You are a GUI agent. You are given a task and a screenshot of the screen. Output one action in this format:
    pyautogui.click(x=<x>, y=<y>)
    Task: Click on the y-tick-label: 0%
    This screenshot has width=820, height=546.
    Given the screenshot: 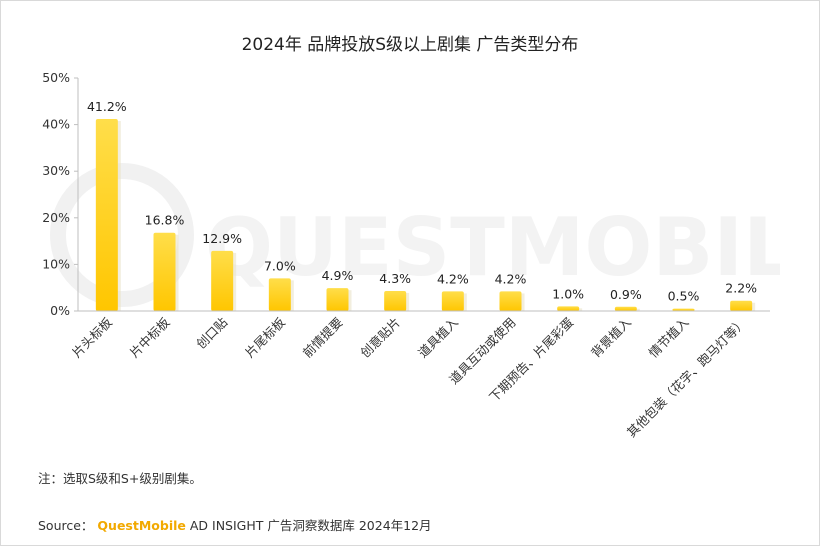 What is the action you would take?
    pyautogui.click(x=60, y=310)
    